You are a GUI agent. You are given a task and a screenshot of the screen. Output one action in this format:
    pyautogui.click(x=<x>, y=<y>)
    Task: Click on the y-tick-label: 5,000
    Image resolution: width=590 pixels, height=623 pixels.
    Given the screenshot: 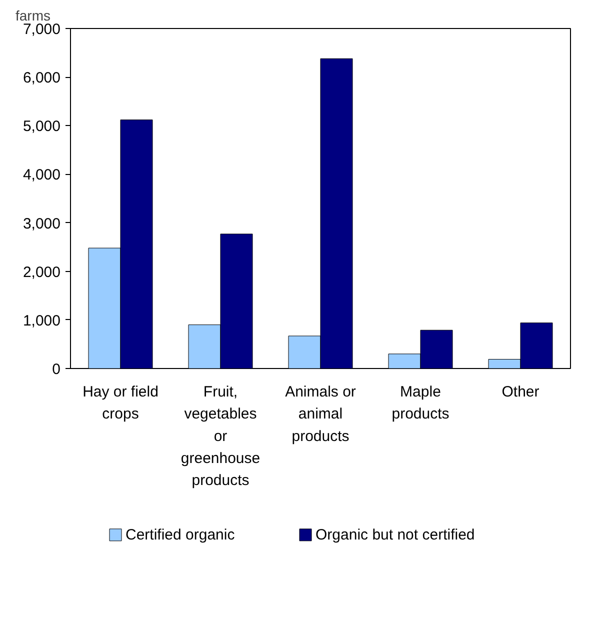 What is the action you would take?
    pyautogui.click(x=41, y=127)
    